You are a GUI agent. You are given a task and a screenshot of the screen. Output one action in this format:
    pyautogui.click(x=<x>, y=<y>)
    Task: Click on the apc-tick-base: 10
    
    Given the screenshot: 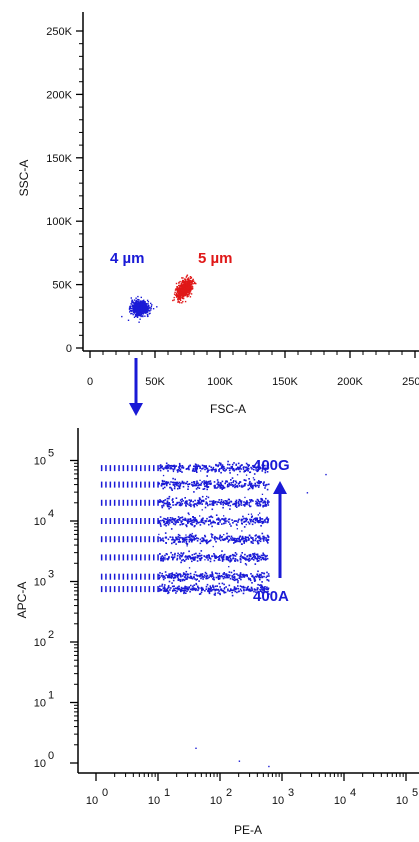 What is the action you would take?
    pyautogui.click(x=40, y=704)
    